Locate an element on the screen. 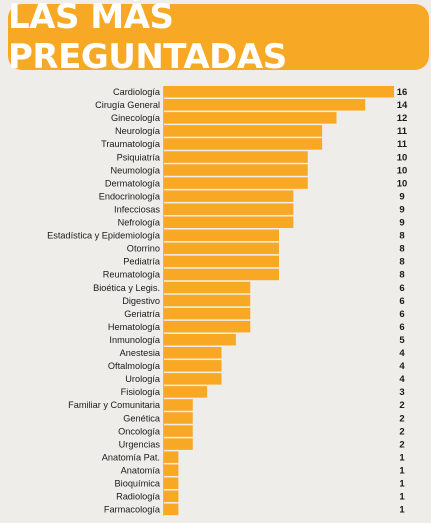  category-label-genetica: Genética is located at coordinates (142, 418).